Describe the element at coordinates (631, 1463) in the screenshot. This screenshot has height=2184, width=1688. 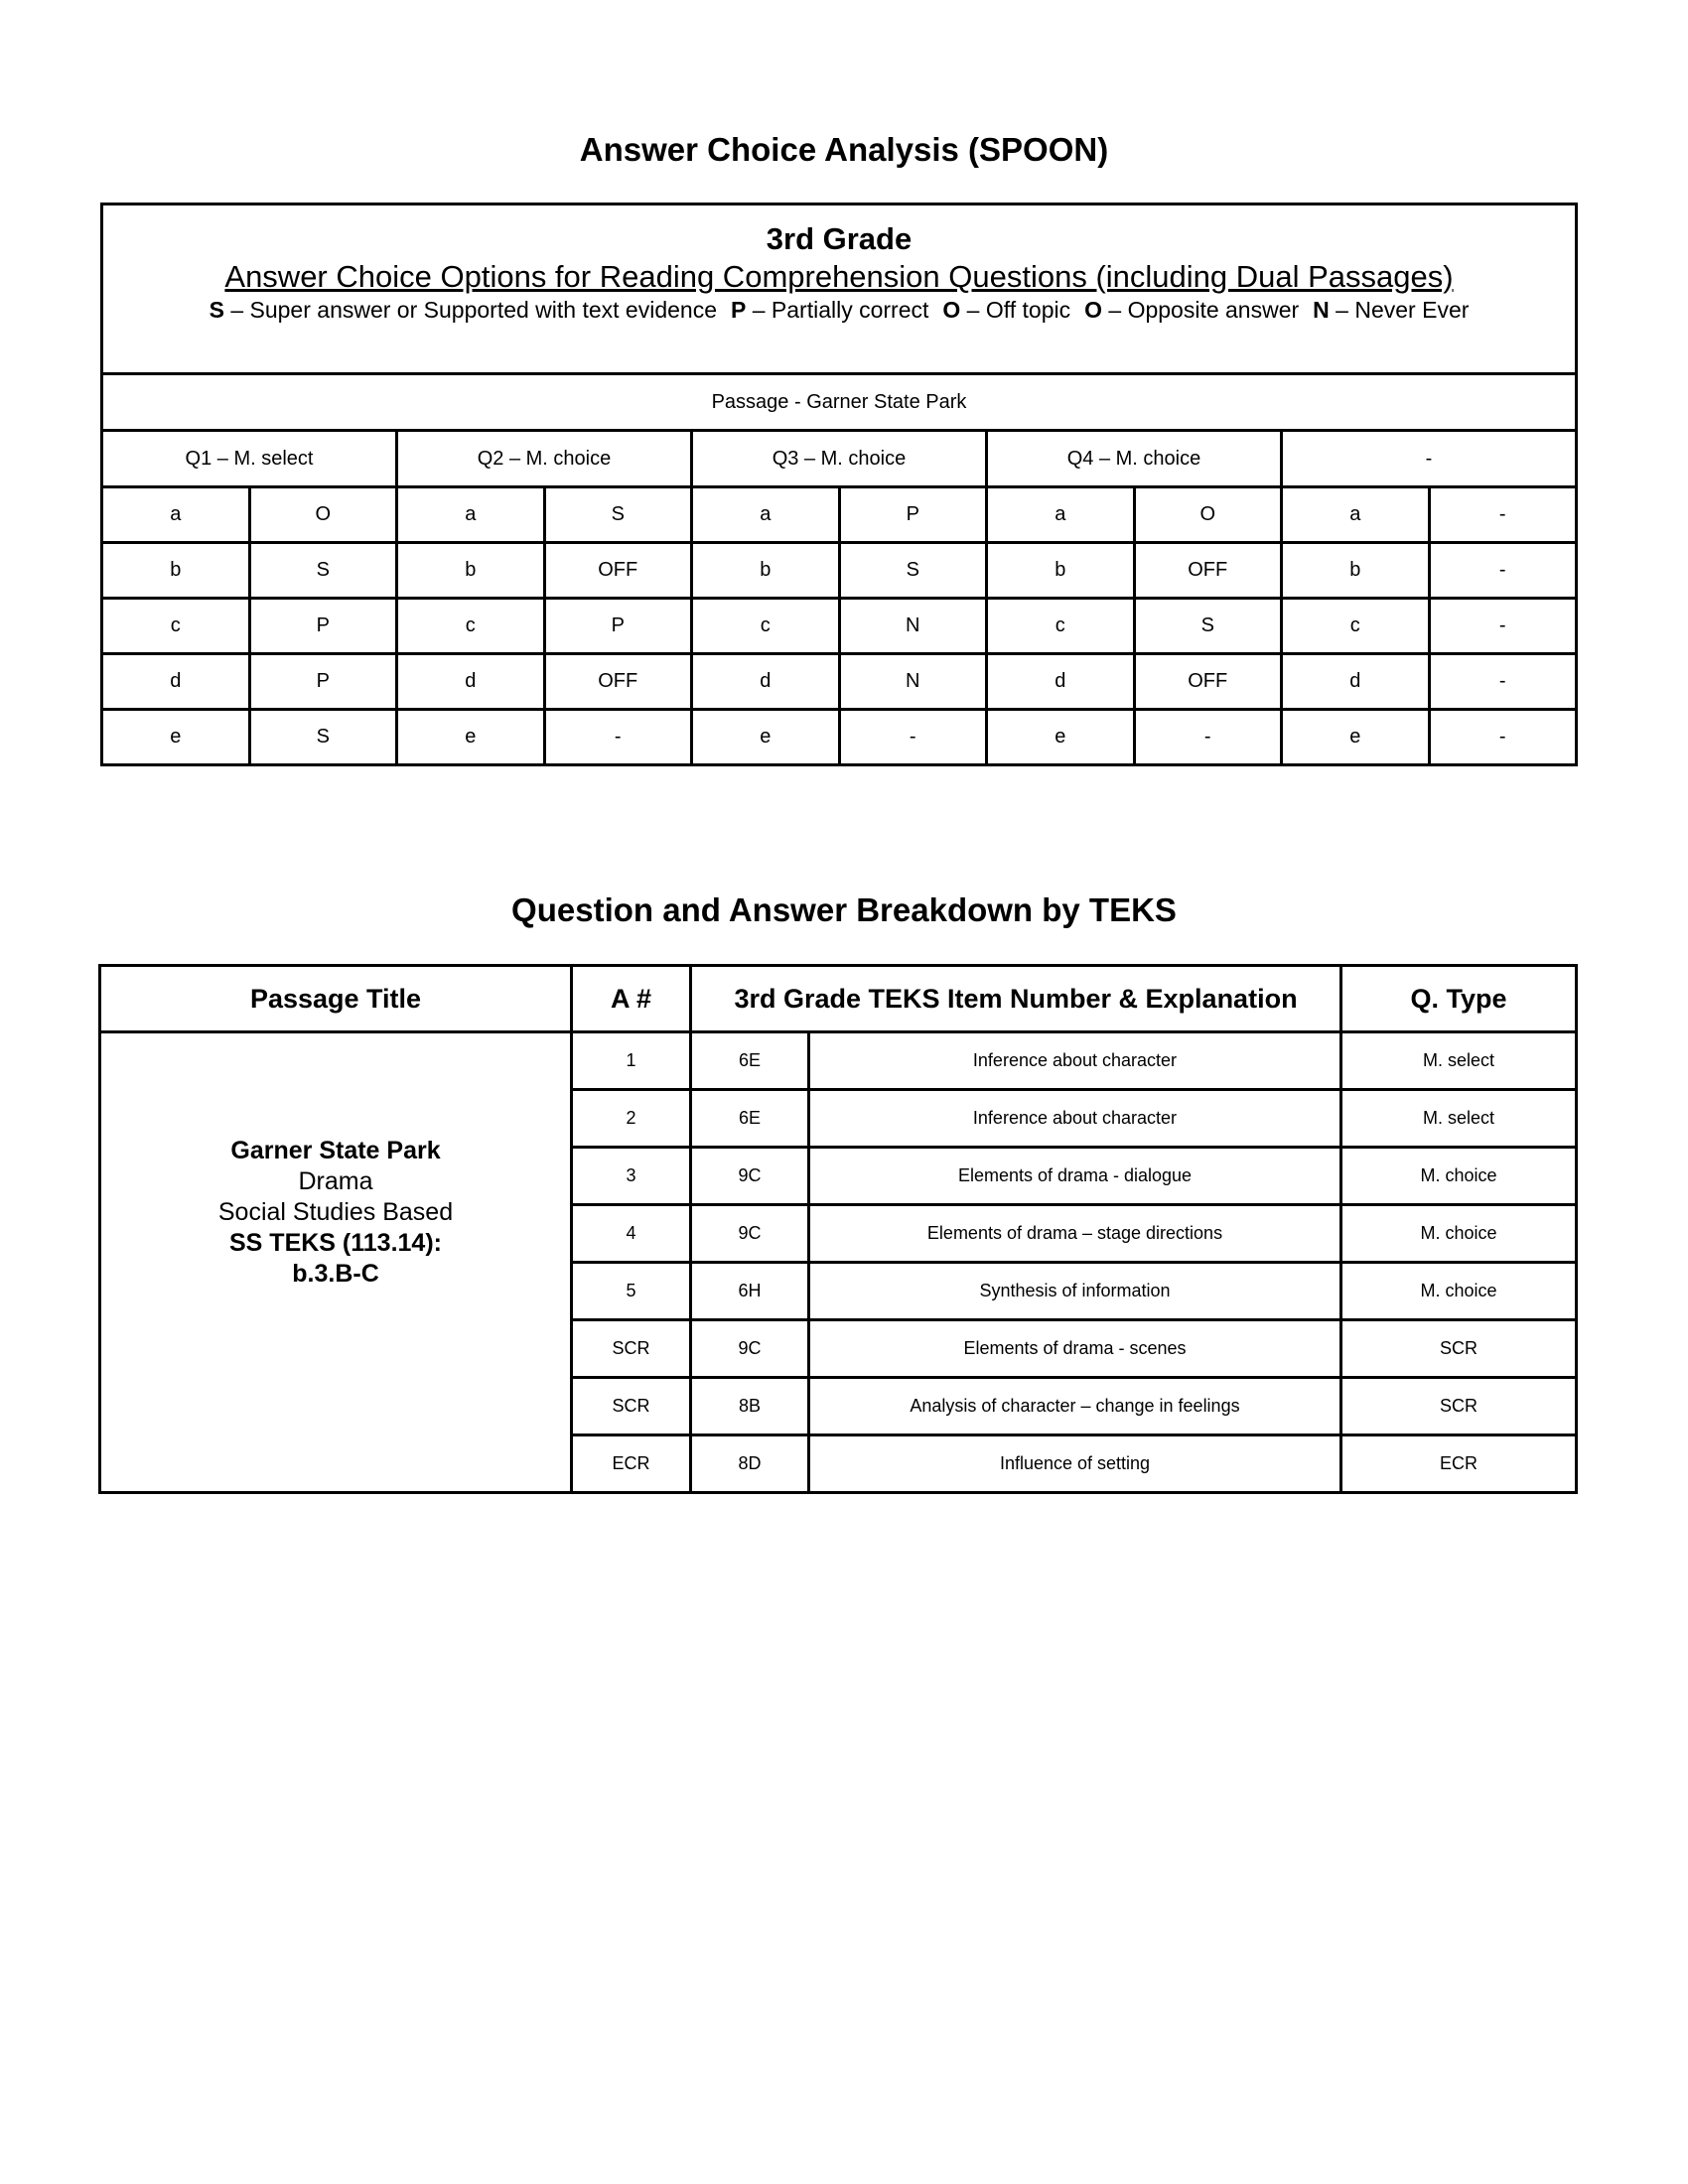
I see `cell-num: ECR` at that location.